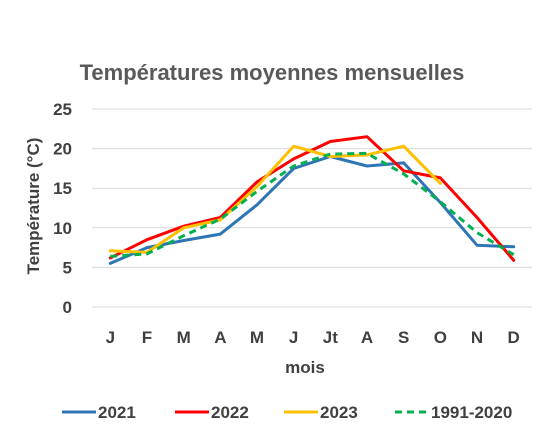 The width and height of the screenshot is (555, 437). I want to click on y-tick-label: 0, so click(67, 307).